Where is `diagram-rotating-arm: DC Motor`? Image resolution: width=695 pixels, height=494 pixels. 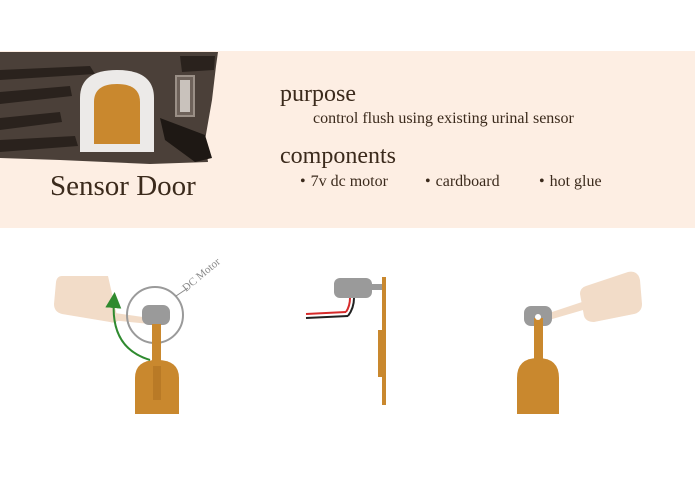 diagram-rotating-arm: DC Motor is located at coordinates (138, 335).